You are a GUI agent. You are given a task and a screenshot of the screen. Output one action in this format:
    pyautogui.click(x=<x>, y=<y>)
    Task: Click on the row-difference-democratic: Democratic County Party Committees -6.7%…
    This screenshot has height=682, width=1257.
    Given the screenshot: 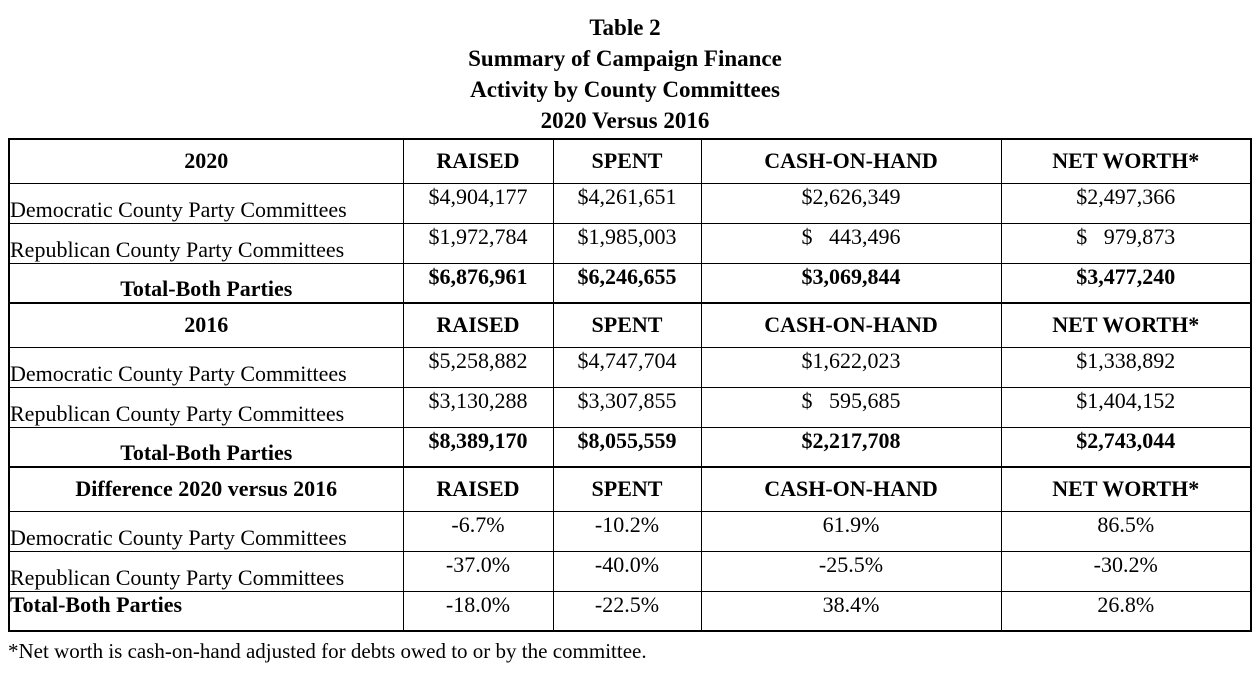 What is the action you would take?
    pyautogui.click(x=630, y=531)
    